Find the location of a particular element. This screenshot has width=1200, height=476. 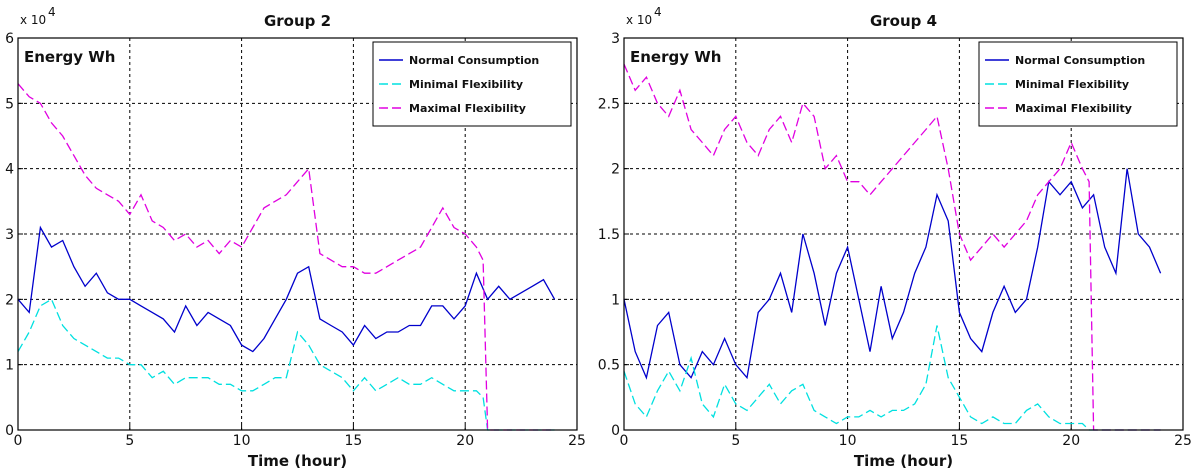

y-tick-label: 1.5 is located at coordinates (609, 235).